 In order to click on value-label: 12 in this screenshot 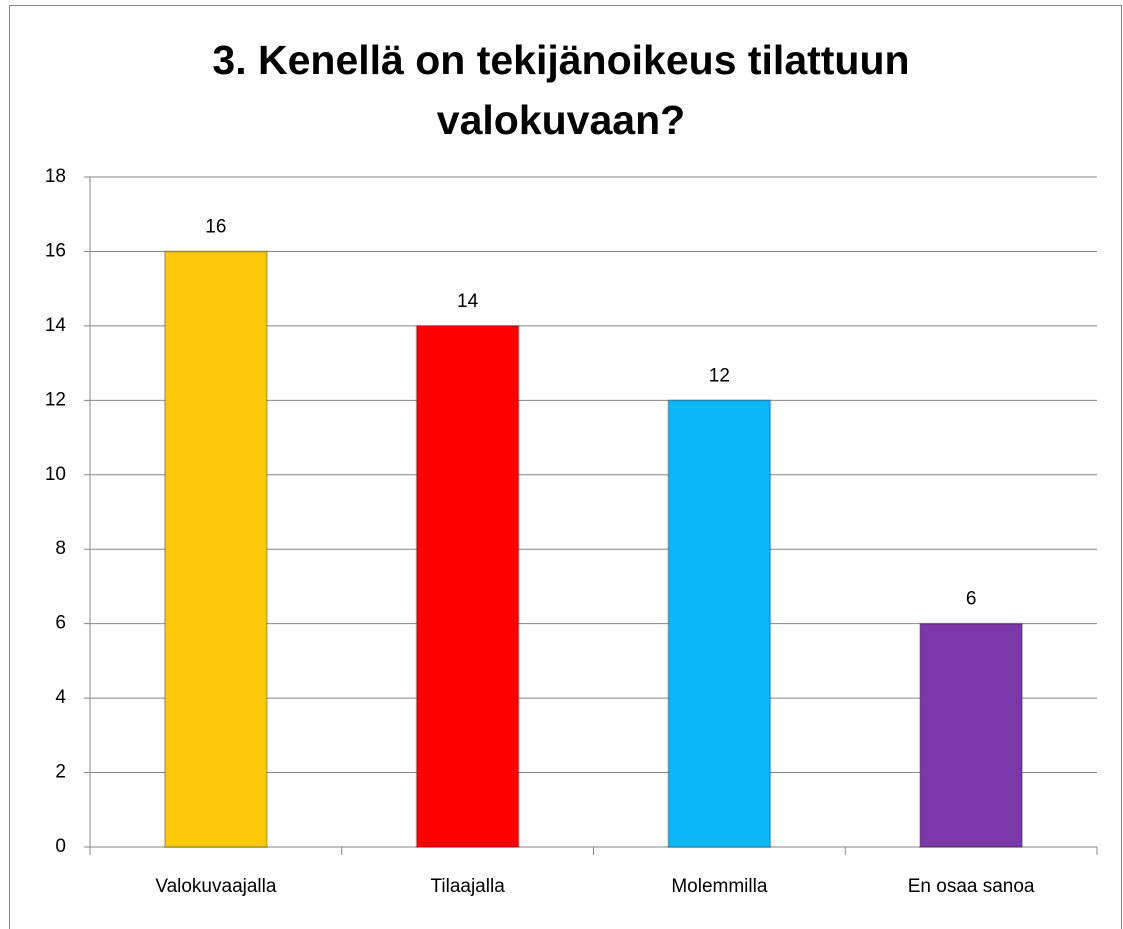, I will do `click(719, 375)`.